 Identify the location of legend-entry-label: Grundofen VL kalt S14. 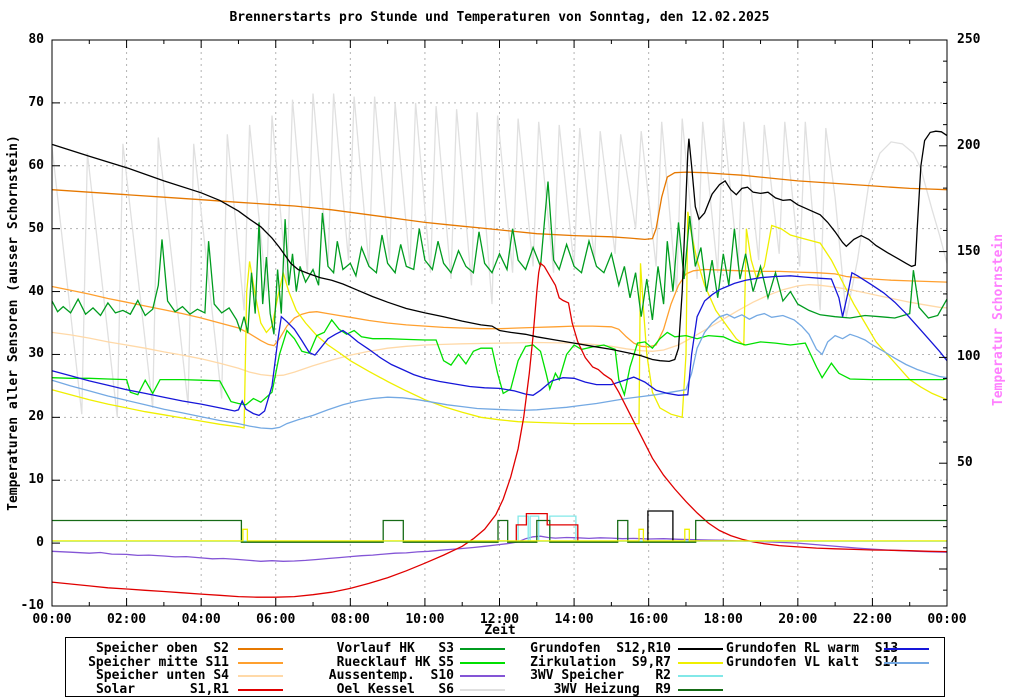
(812, 662).